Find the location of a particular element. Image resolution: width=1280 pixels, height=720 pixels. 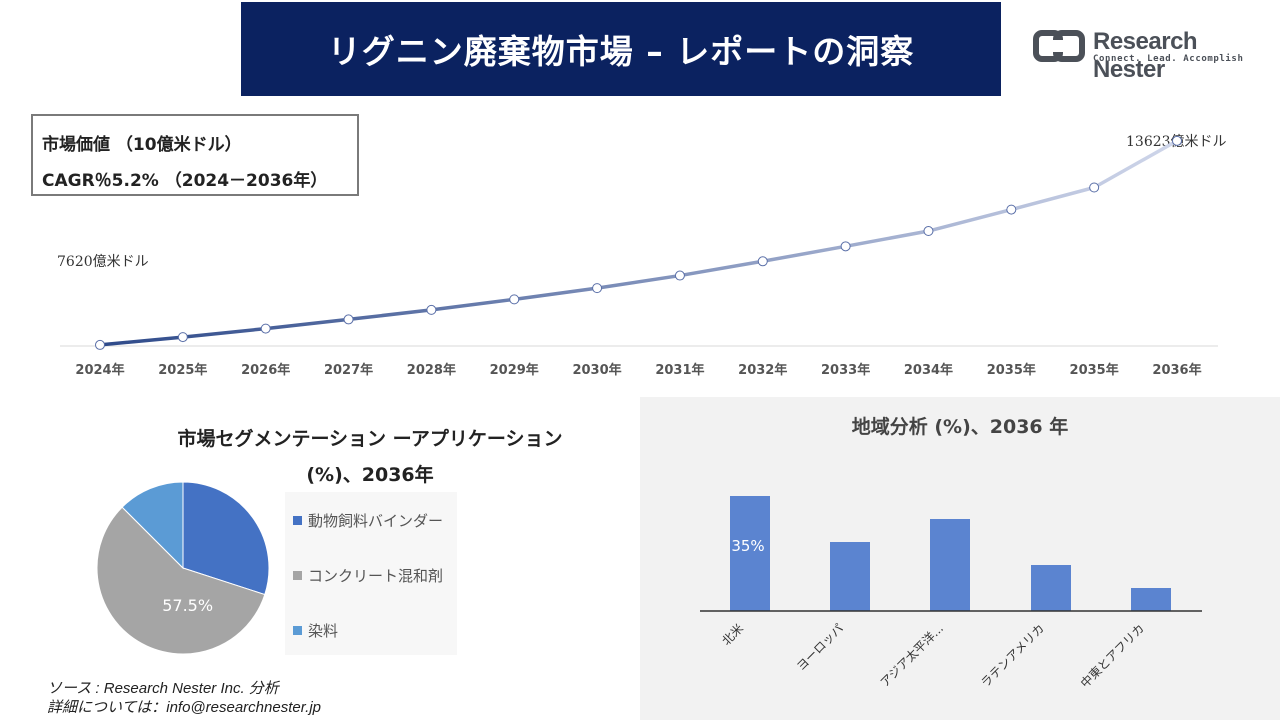

logo-mark-icon is located at coordinates (1059, 46).